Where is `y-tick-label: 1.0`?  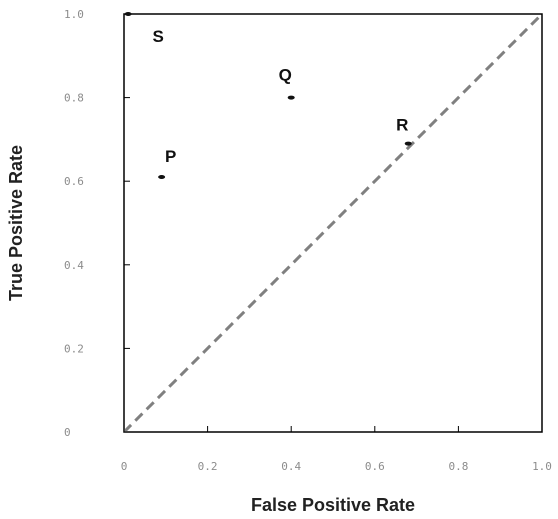
y-tick-label: 1.0 is located at coordinates (74, 14).